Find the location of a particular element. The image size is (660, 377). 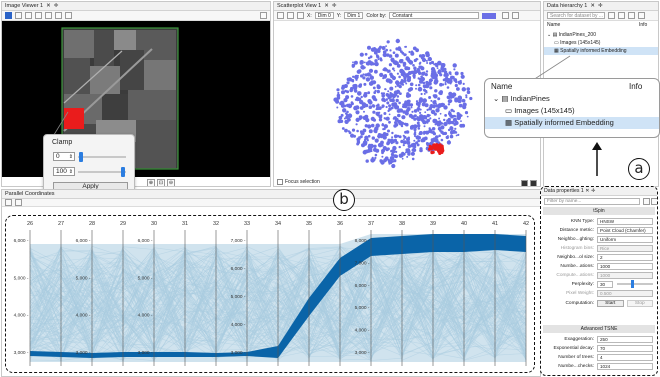

property-value: 2 is located at coordinates (625, 257).